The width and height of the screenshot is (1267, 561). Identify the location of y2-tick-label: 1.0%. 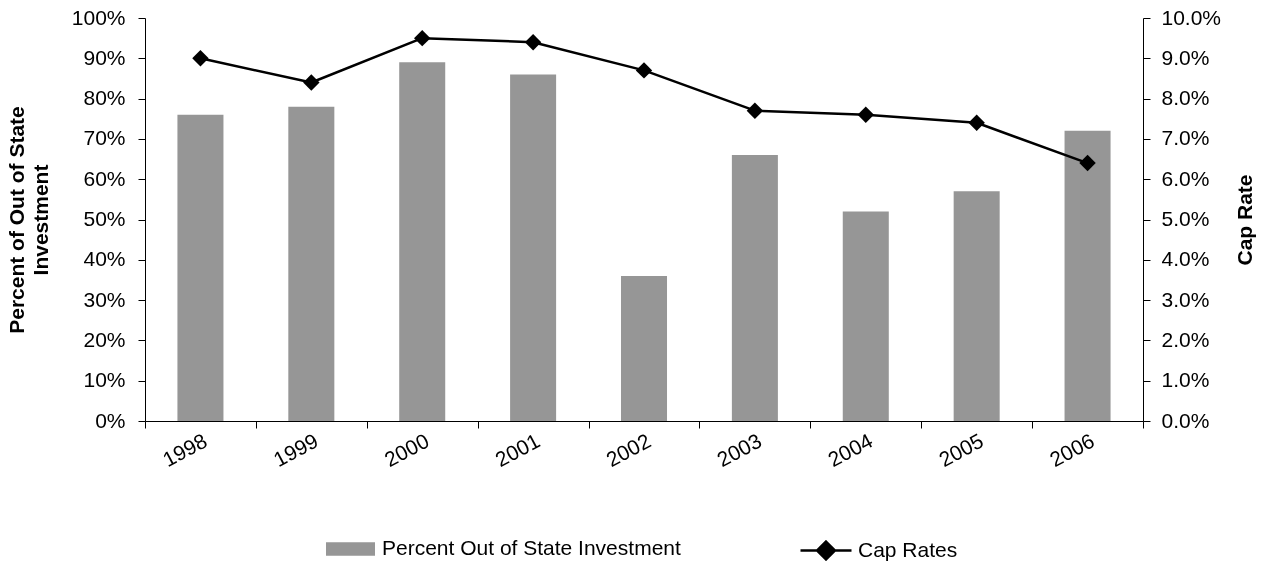
(1185, 380).